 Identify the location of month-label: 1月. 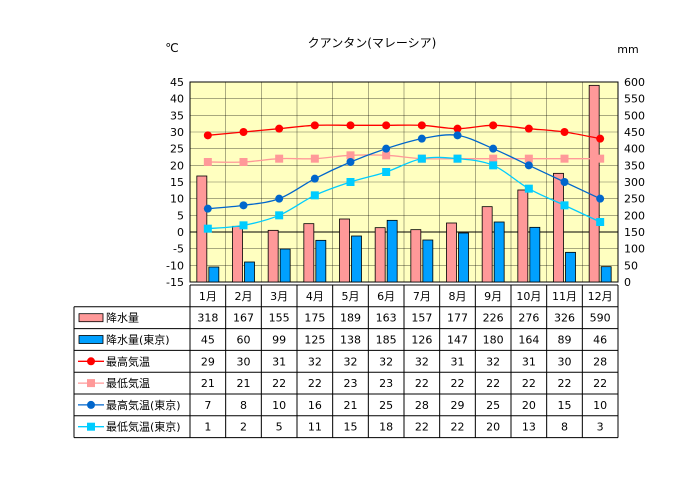
(208, 296).